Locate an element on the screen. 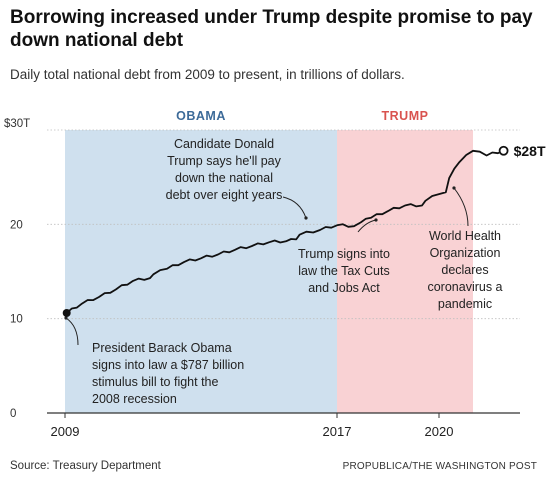 The width and height of the screenshot is (549, 483). y-tick-label-1: 10 is located at coordinates (16, 320).